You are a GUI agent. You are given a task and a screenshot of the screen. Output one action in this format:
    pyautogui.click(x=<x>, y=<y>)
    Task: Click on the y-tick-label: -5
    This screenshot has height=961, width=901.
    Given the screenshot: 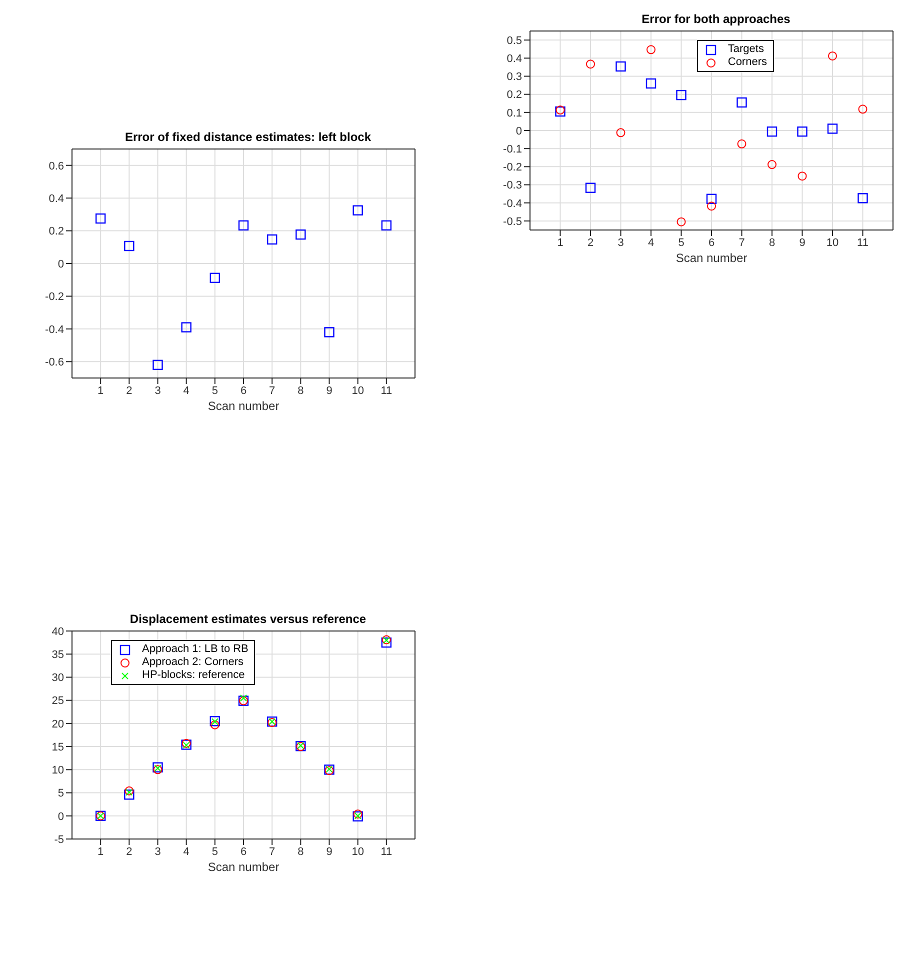 What is the action you would take?
    pyautogui.click(x=59, y=840)
    